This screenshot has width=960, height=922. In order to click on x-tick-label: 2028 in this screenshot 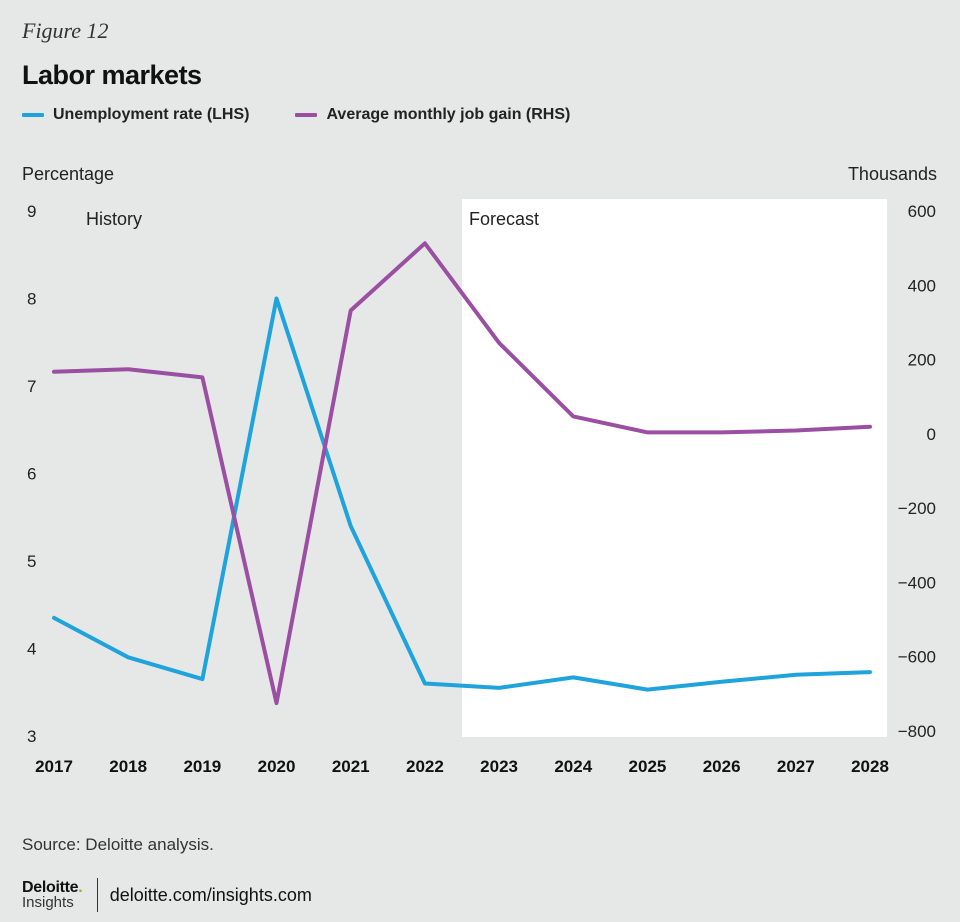, I will do `click(870, 766)`.